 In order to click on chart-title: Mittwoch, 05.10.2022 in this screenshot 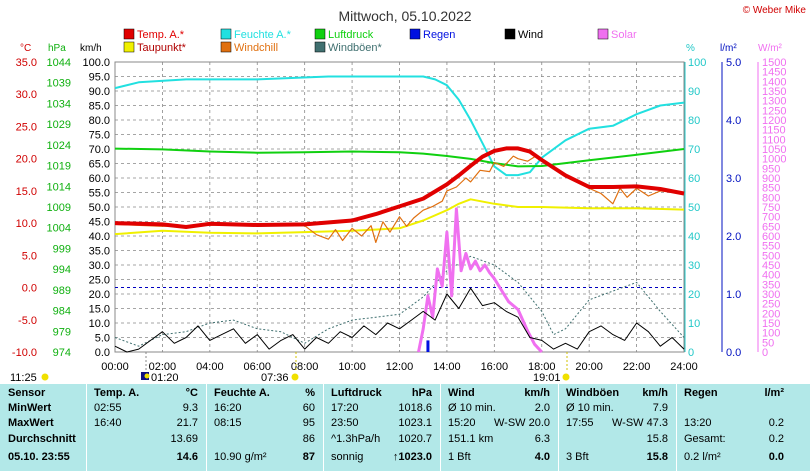, I will do `click(404, 16)`.